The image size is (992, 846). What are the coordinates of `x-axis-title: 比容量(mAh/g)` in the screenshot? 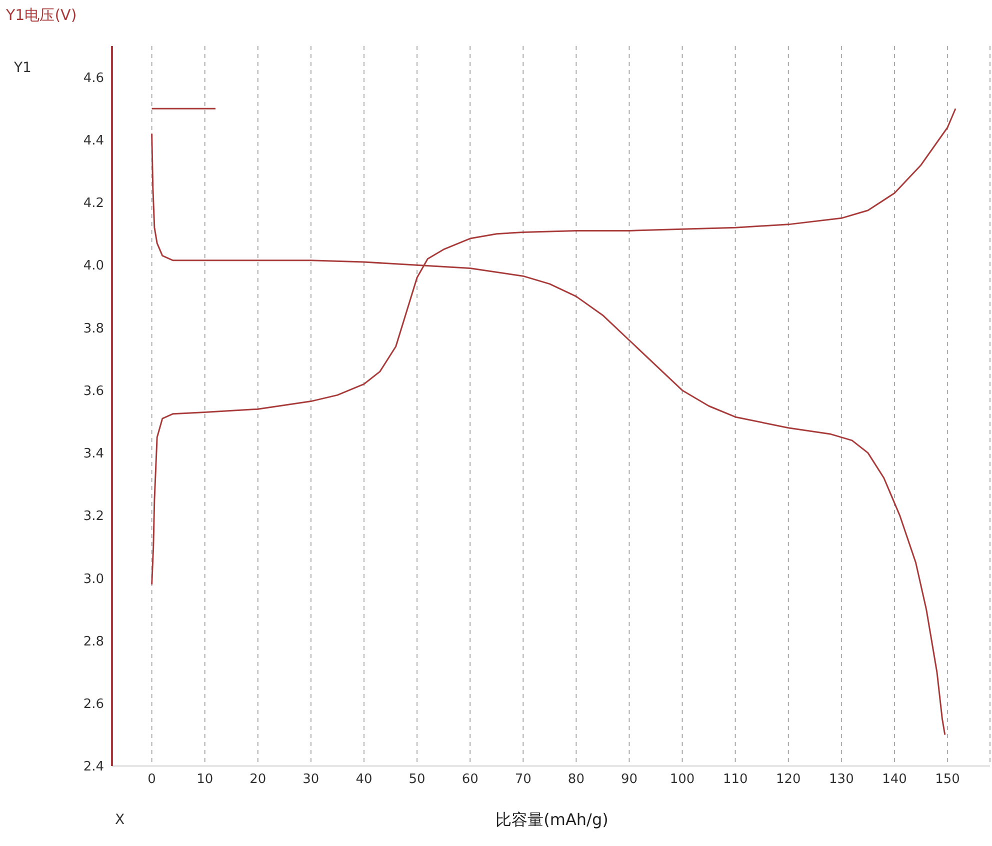 It's located at (552, 819).